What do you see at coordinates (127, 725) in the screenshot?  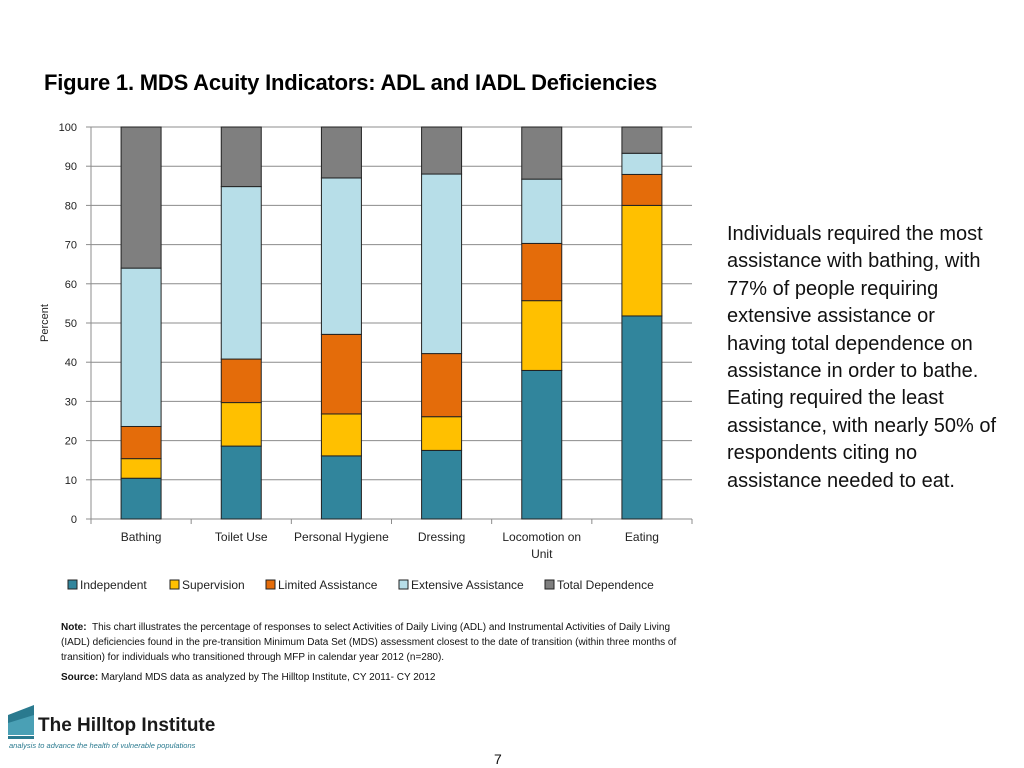 I see `logo-name: The Hilltop Institute` at bounding box center [127, 725].